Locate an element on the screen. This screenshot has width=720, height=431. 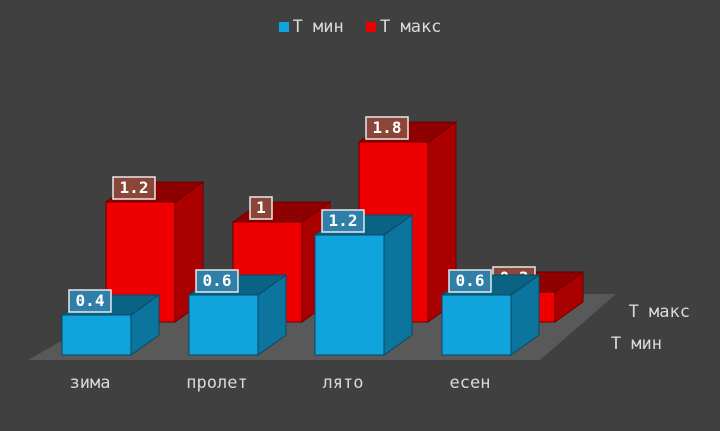
legend-item-tmax: Т макс is located at coordinates (403, 27).